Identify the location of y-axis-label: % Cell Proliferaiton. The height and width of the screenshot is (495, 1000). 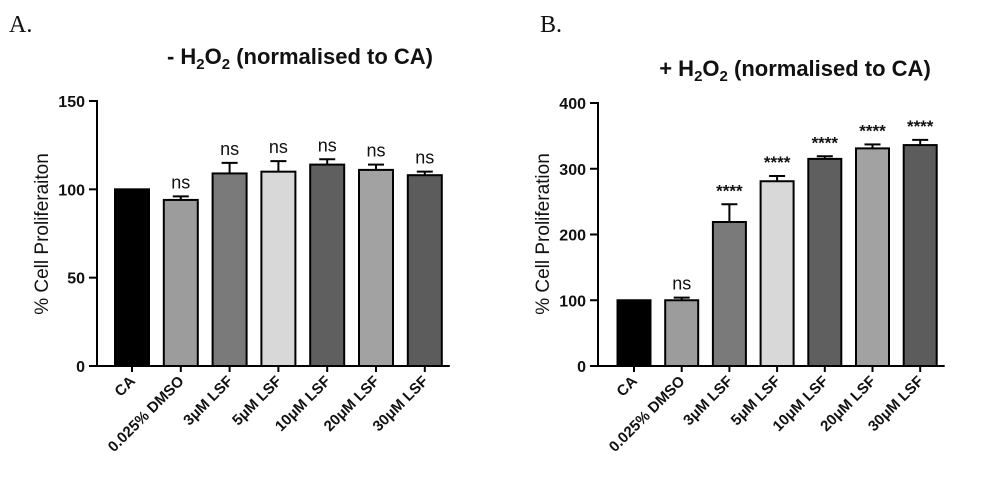
(42, 234).